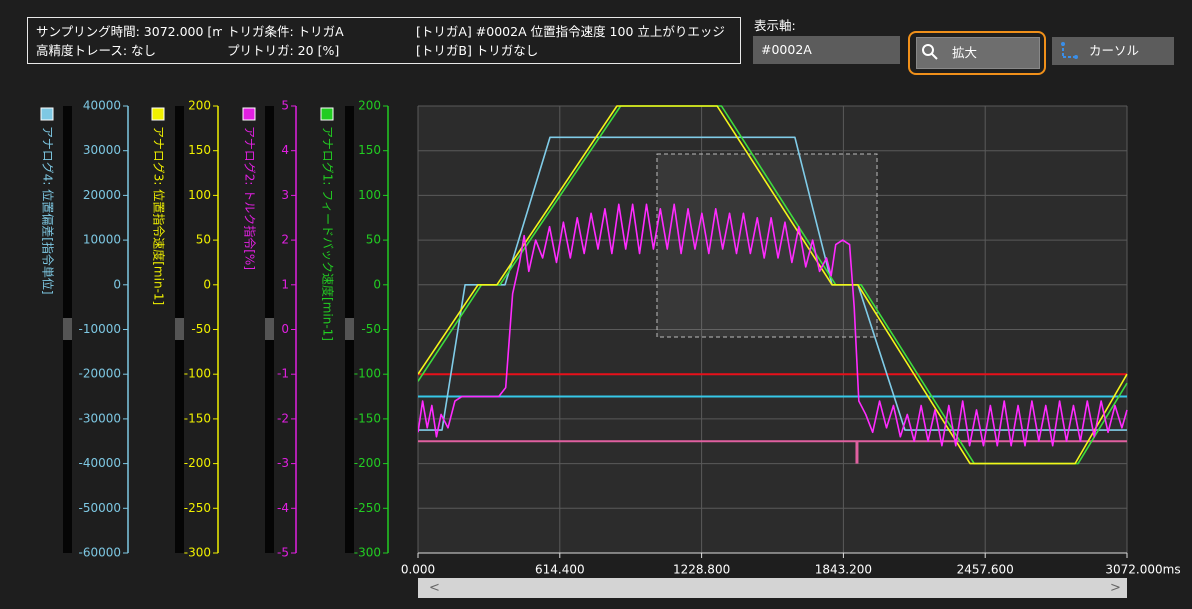 Image resolution: width=1192 pixels, height=609 pixels. Describe the element at coordinates (772, 588) in the screenshot. I see `scrollbar` at that location.